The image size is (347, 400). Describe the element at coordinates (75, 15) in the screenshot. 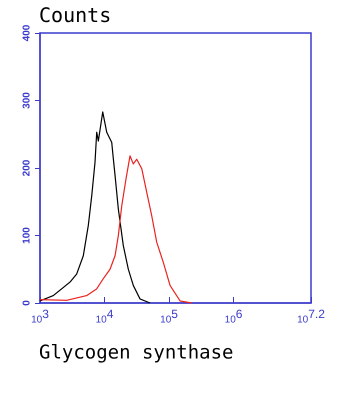

I see `y-axis-title: Counts` at that location.